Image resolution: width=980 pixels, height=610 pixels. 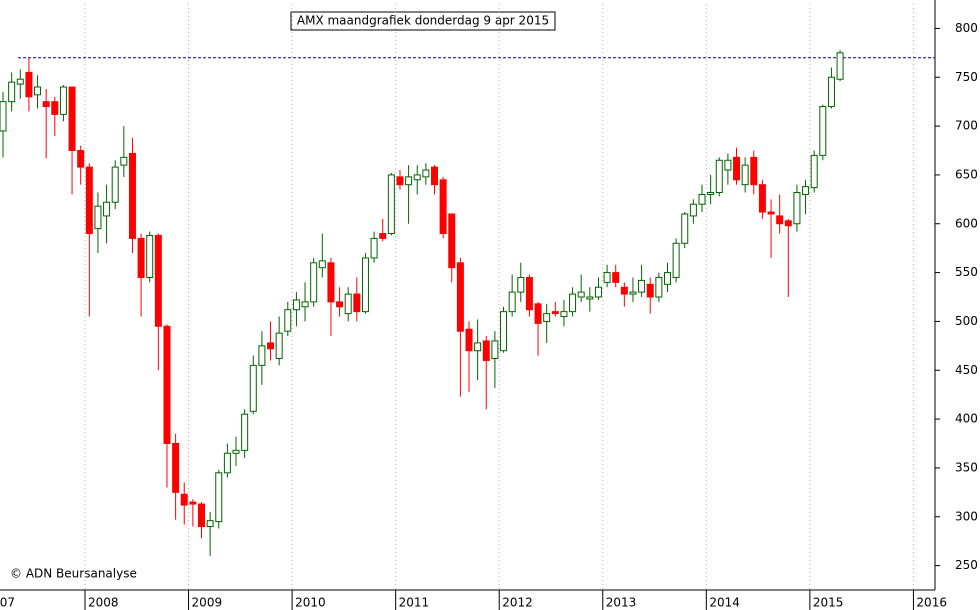 What do you see at coordinates (966, 321) in the screenshot?
I see `y-tick-label: 500` at bounding box center [966, 321].